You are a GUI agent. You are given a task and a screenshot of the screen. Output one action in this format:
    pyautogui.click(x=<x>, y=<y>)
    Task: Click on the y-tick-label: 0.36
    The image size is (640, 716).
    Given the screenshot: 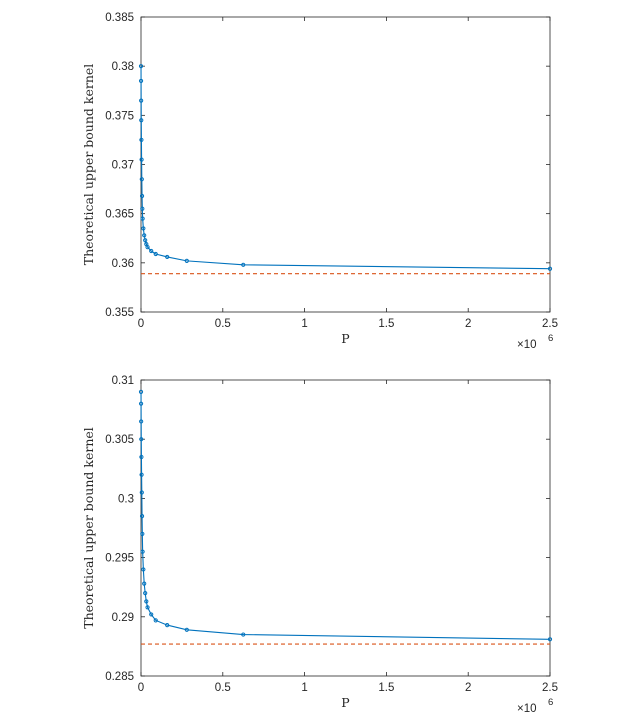 What is the action you would take?
    pyautogui.click(x=123, y=264)
    